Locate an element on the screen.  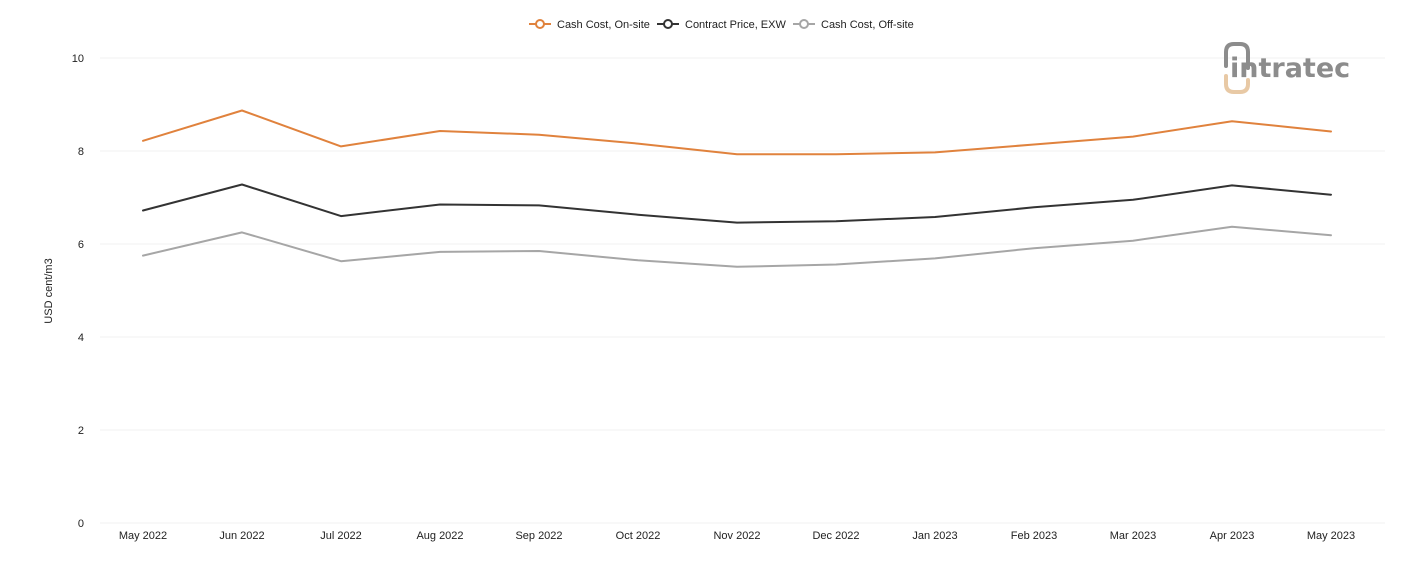
legend-item-1: Contract Price, EXW is located at coordinates (721, 25).